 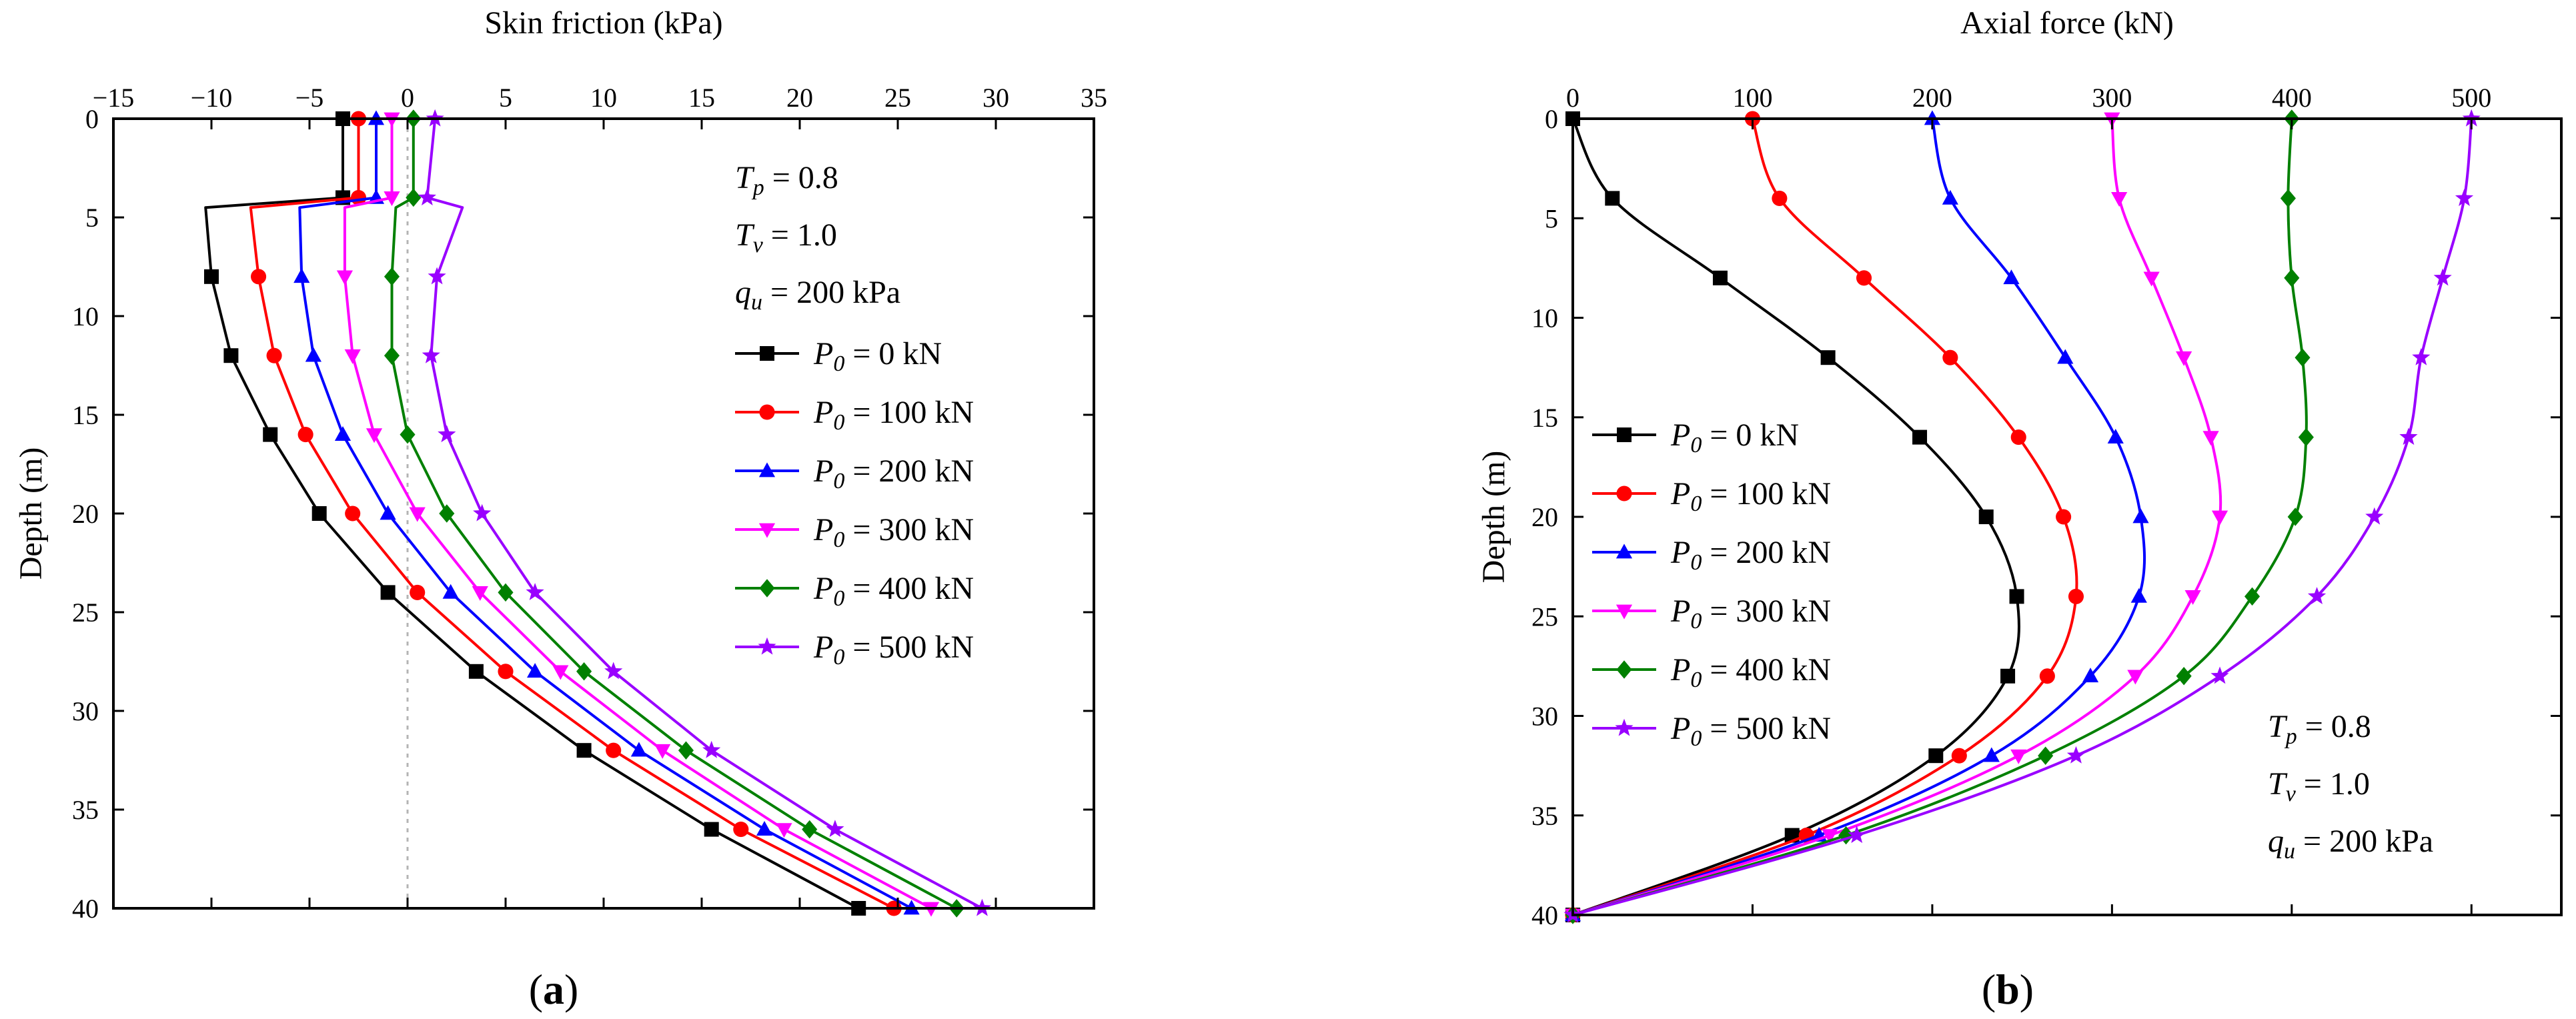 What do you see at coordinates (309, 98) in the screenshot?
I see `x-tick-label: −5` at bounding box center [309, 98].